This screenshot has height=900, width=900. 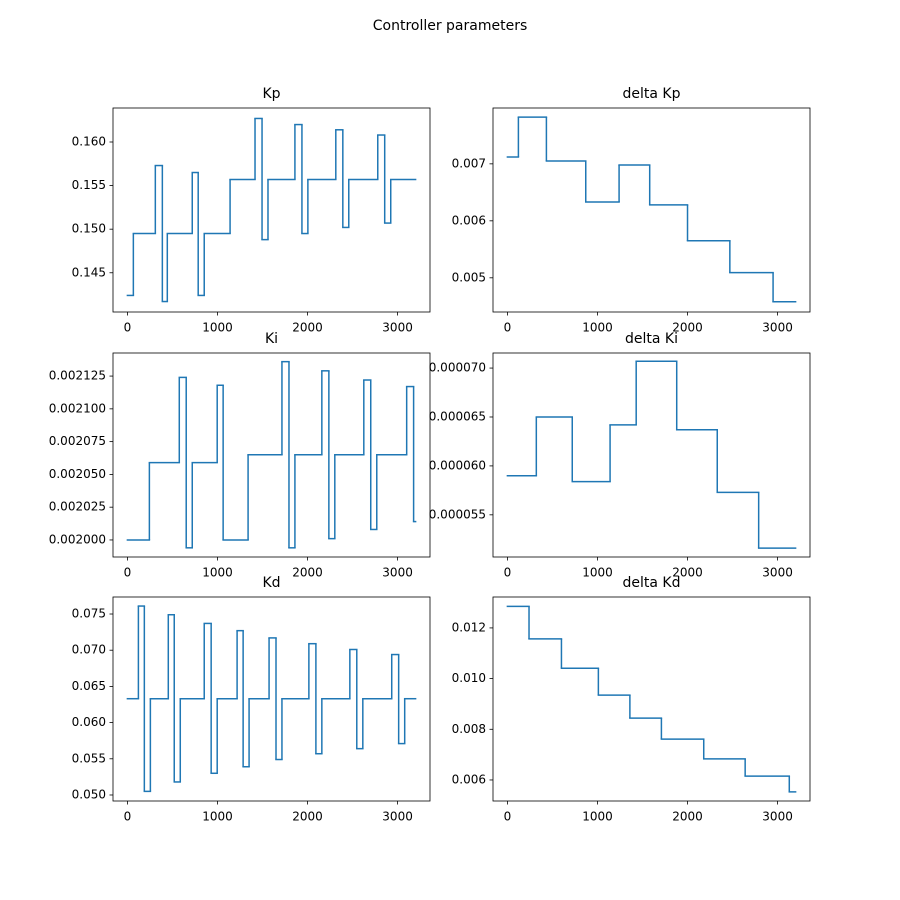 I want to click on y-tick-label: 0.075, so click(x=89, y=614).